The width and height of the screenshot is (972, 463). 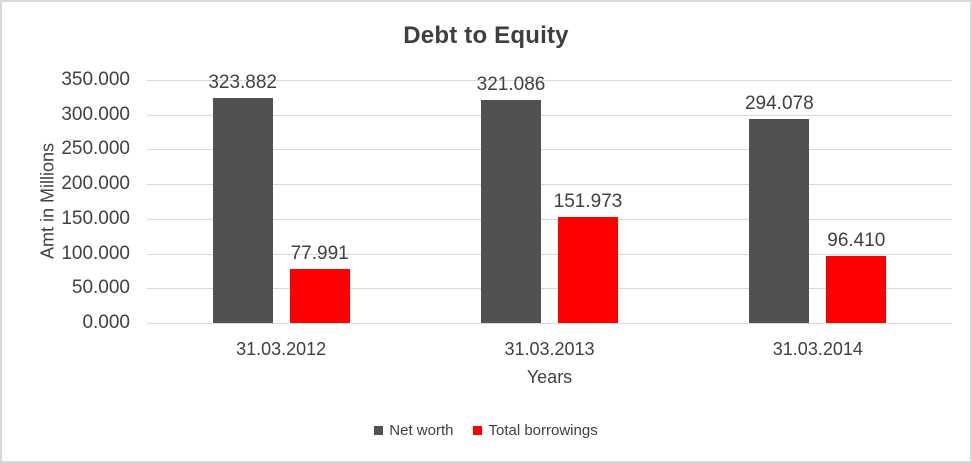 I want to click on y-tick-label: 0.000, so click(x=106, y=322).